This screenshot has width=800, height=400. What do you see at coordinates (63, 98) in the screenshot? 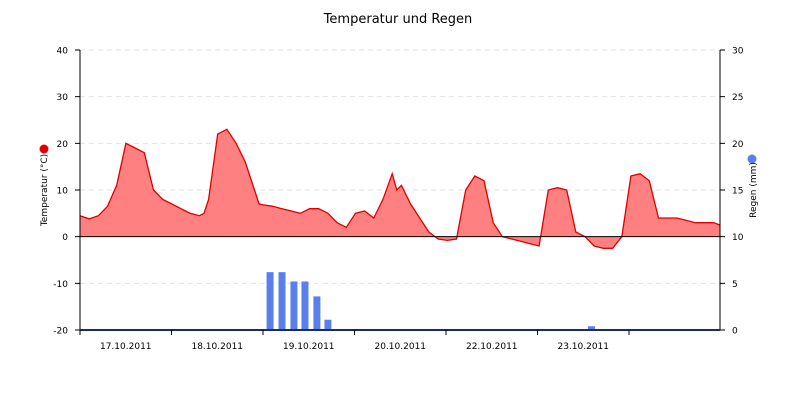
I see `y-left-tick-label: 30` at bounding box center [63, 98].